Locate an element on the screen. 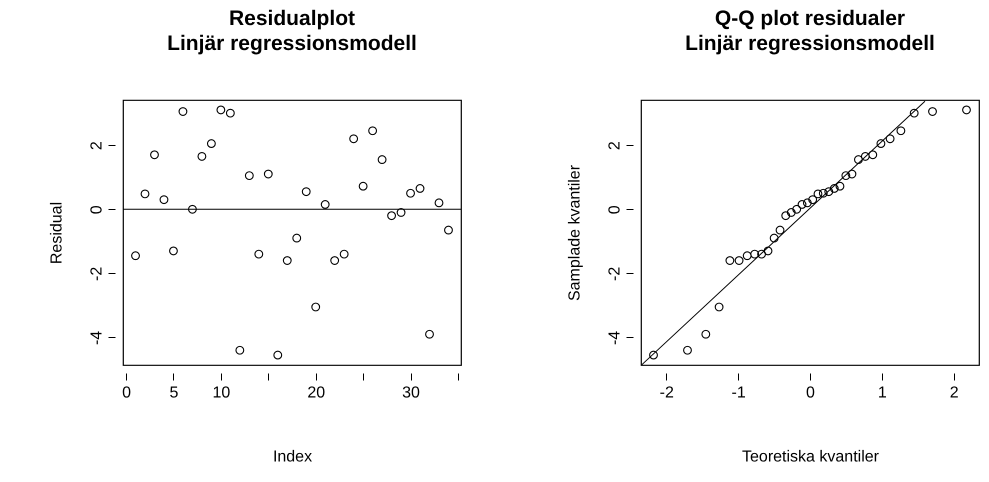  y-axis-title: Residual is located at coordinates (57, 233).